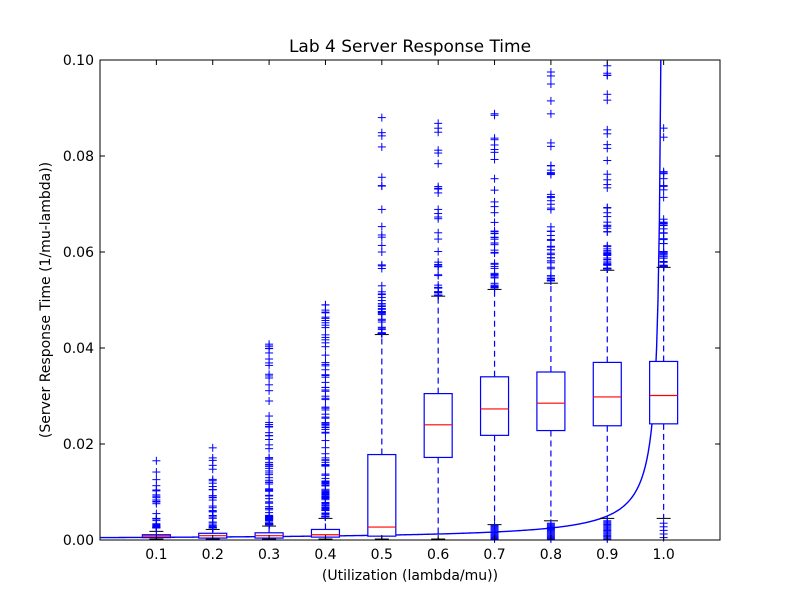 The width and height of the screenshot is (800, 600). Describe the element at coordinates (78, 349) in the screenshot. I see `y-tick-label: 0.04` at that location.